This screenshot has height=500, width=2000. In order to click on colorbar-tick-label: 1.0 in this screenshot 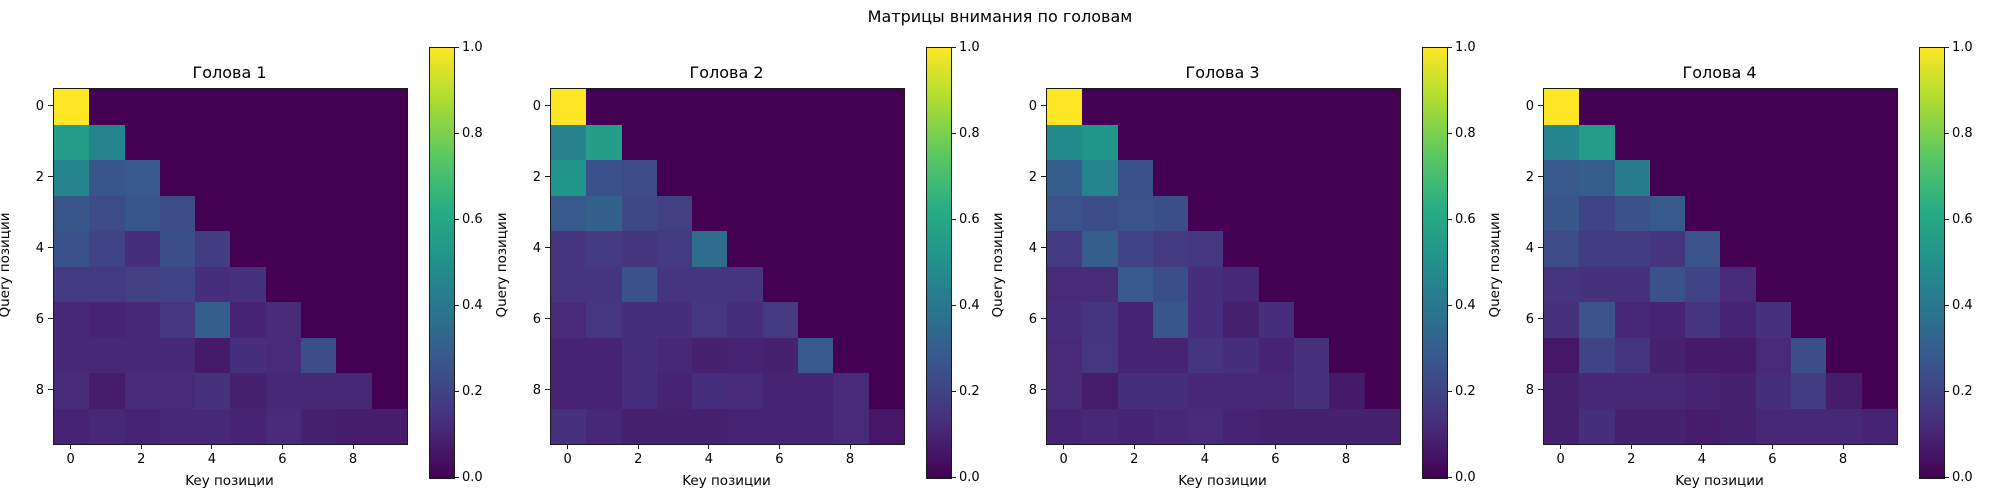, I will do `click(969, 47)`.